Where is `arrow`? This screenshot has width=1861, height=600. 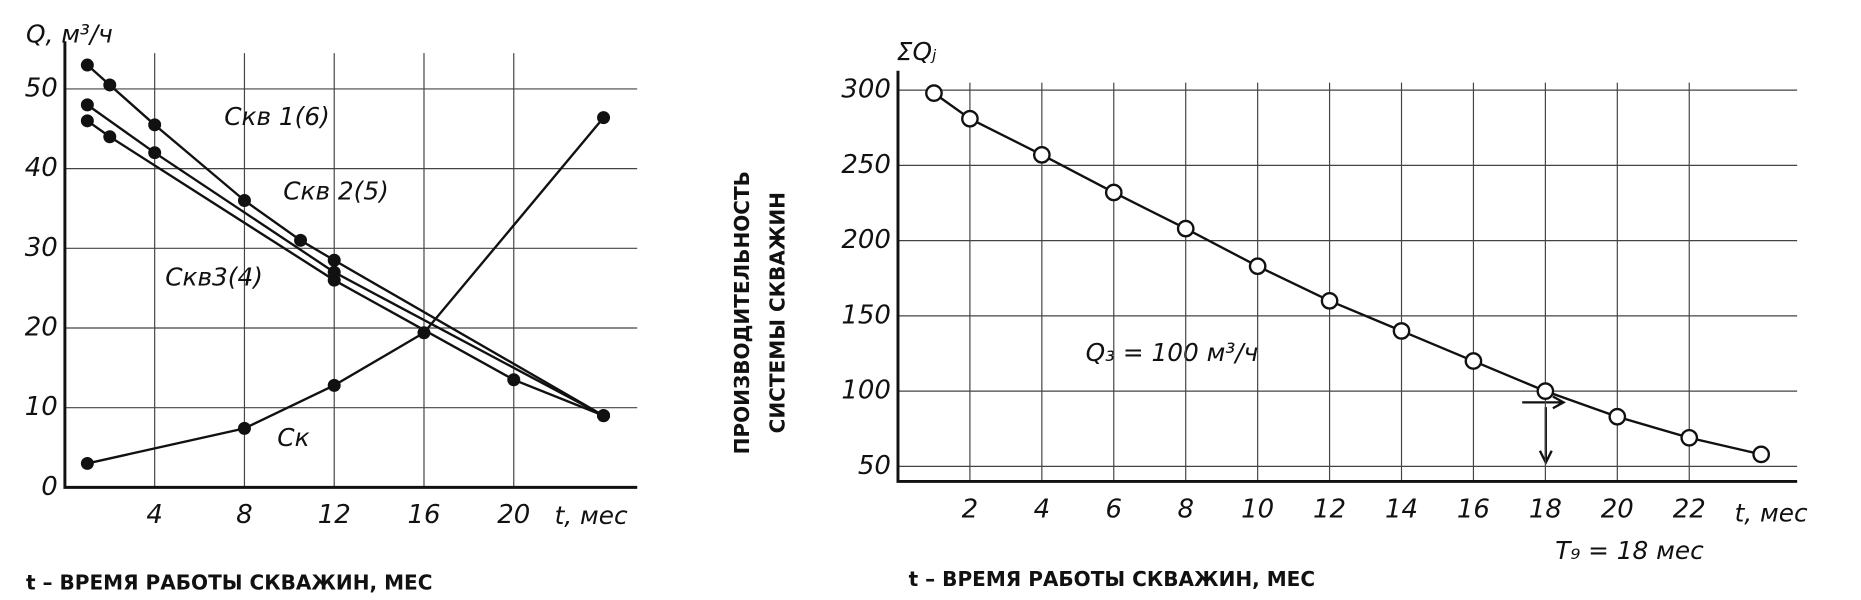
arrow is located at coordinates (1544, 430).